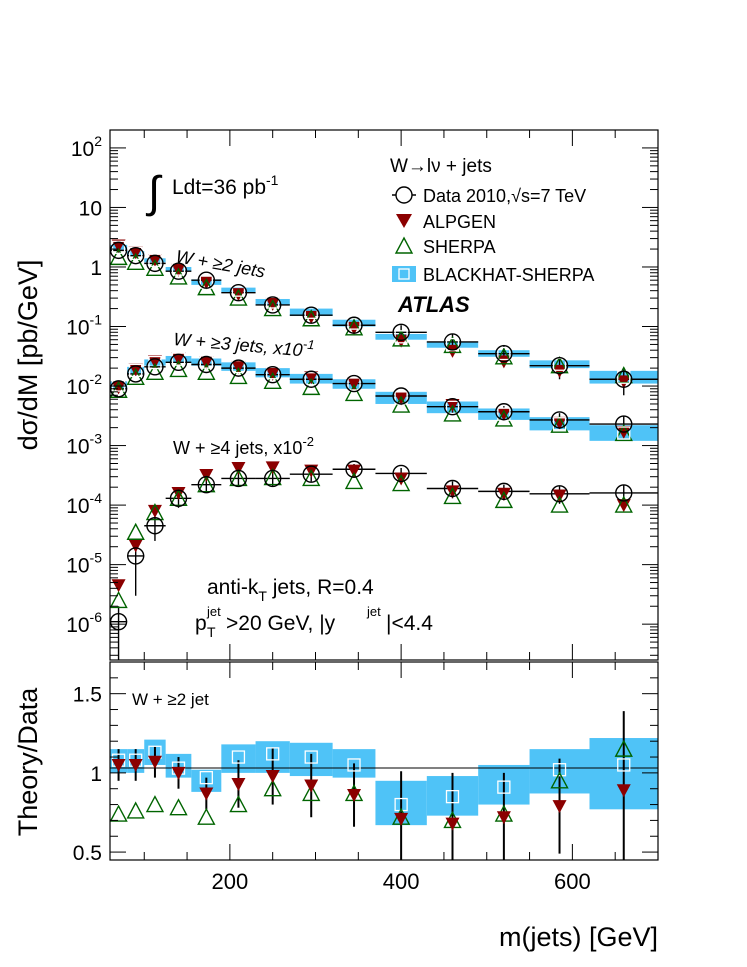  What do you see at coordinates (290, 590) in the screenshot?
I see `jet-algorithm-label: anti-kT jets, R=0.4` at bounding box center [290, 590].